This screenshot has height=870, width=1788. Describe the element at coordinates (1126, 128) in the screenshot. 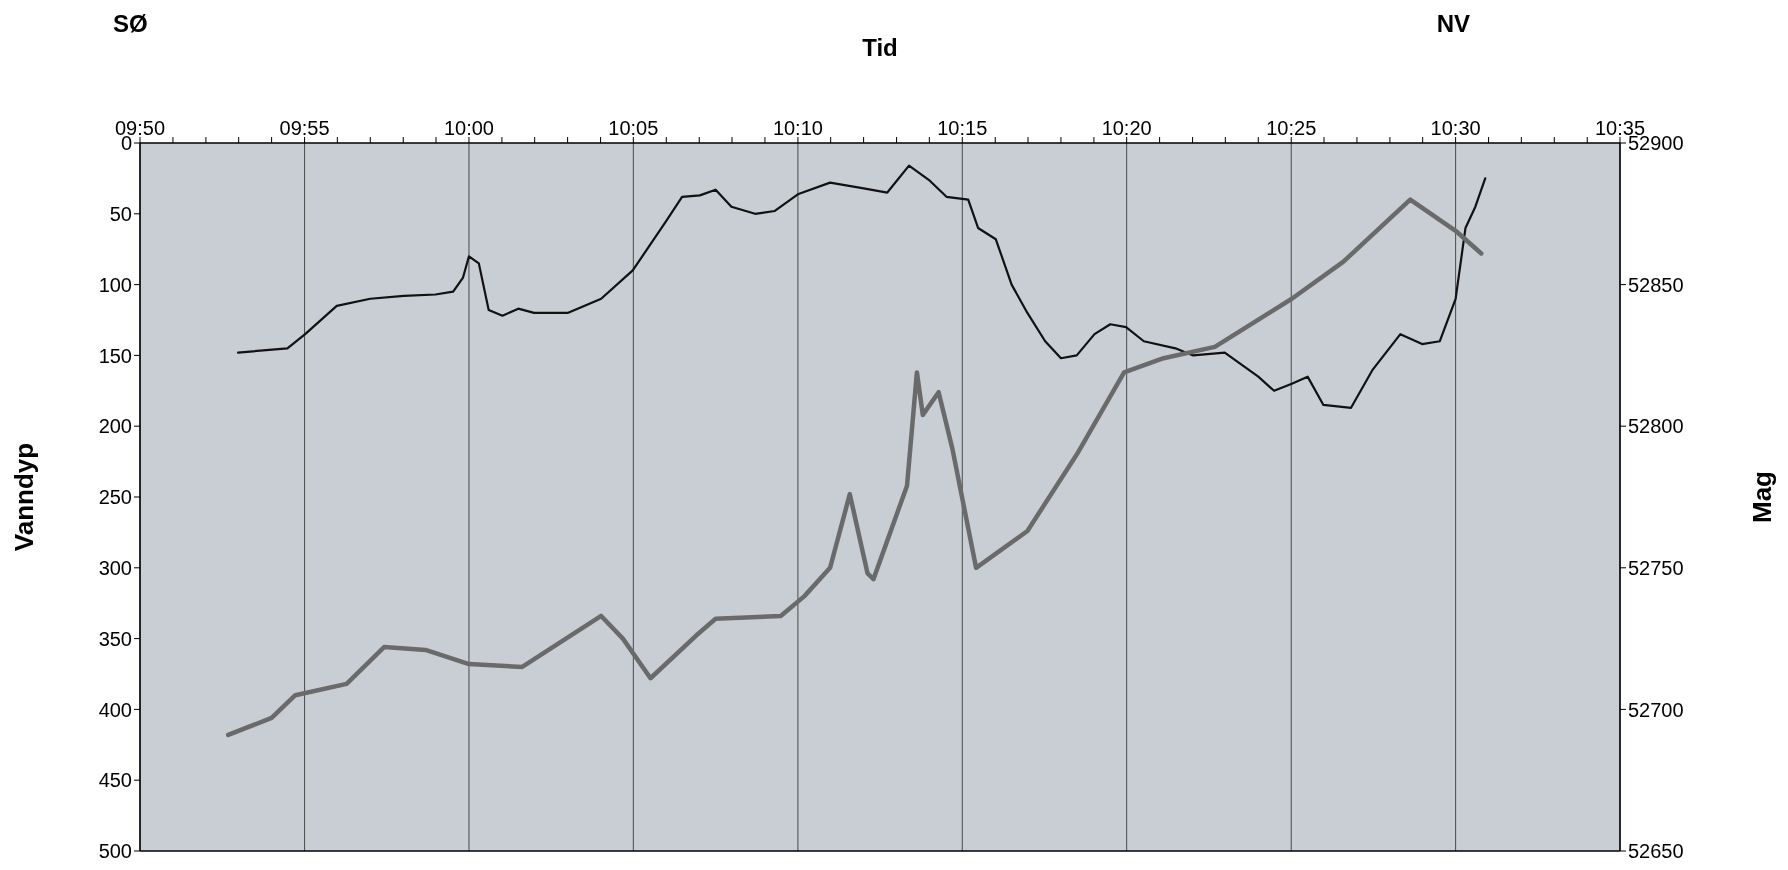

I see `x-tick-label: 10:20` at that location.